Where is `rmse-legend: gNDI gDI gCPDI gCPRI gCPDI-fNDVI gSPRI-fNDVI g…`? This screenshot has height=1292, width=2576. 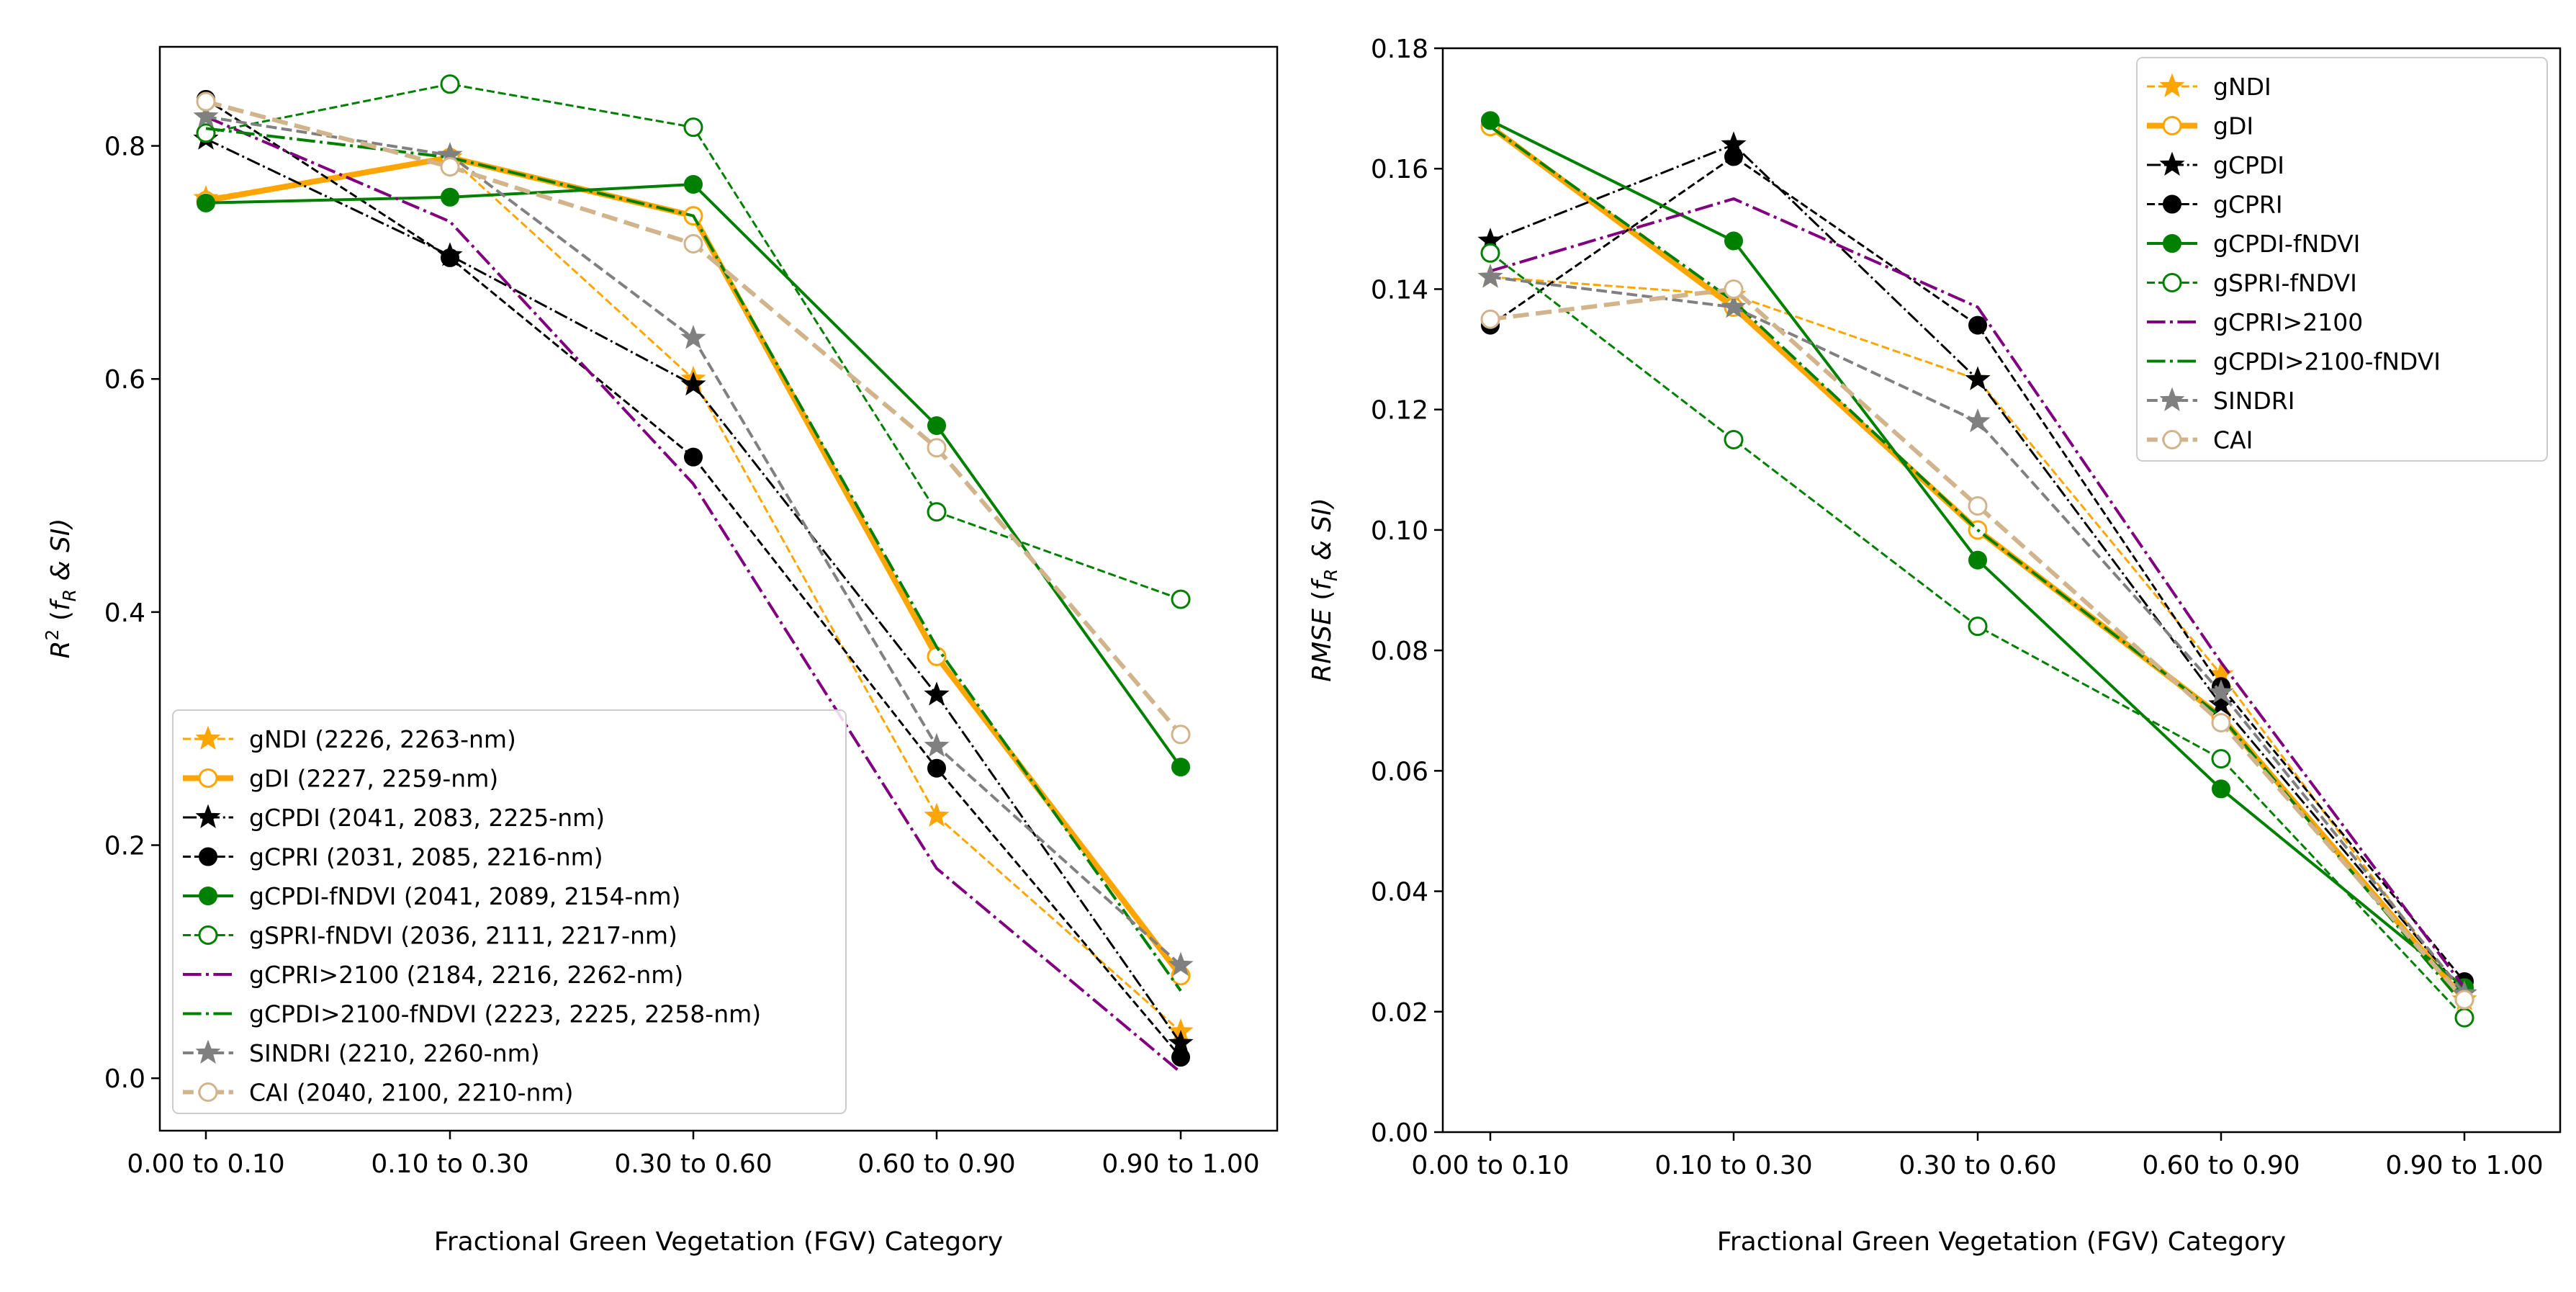 rmse-legend: gNDI gDI gCPDI gCPRI gCPDI-fNDVI gSPRI-fNDVI g… is located at coordinates (2342, 260).